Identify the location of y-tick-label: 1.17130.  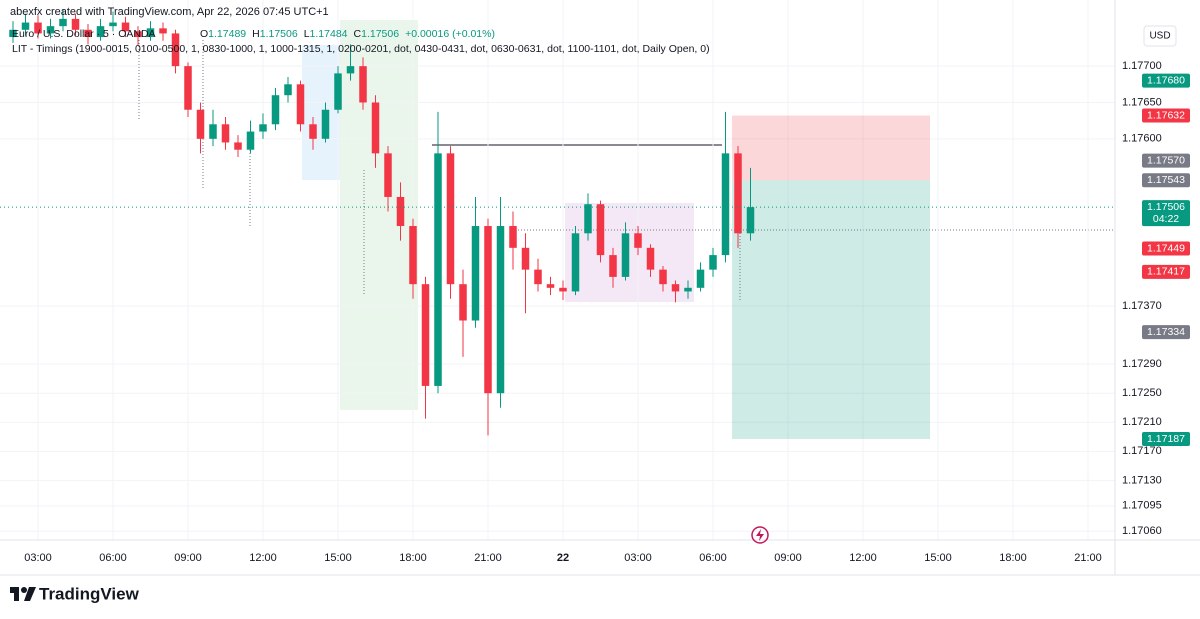
(1142, 480).